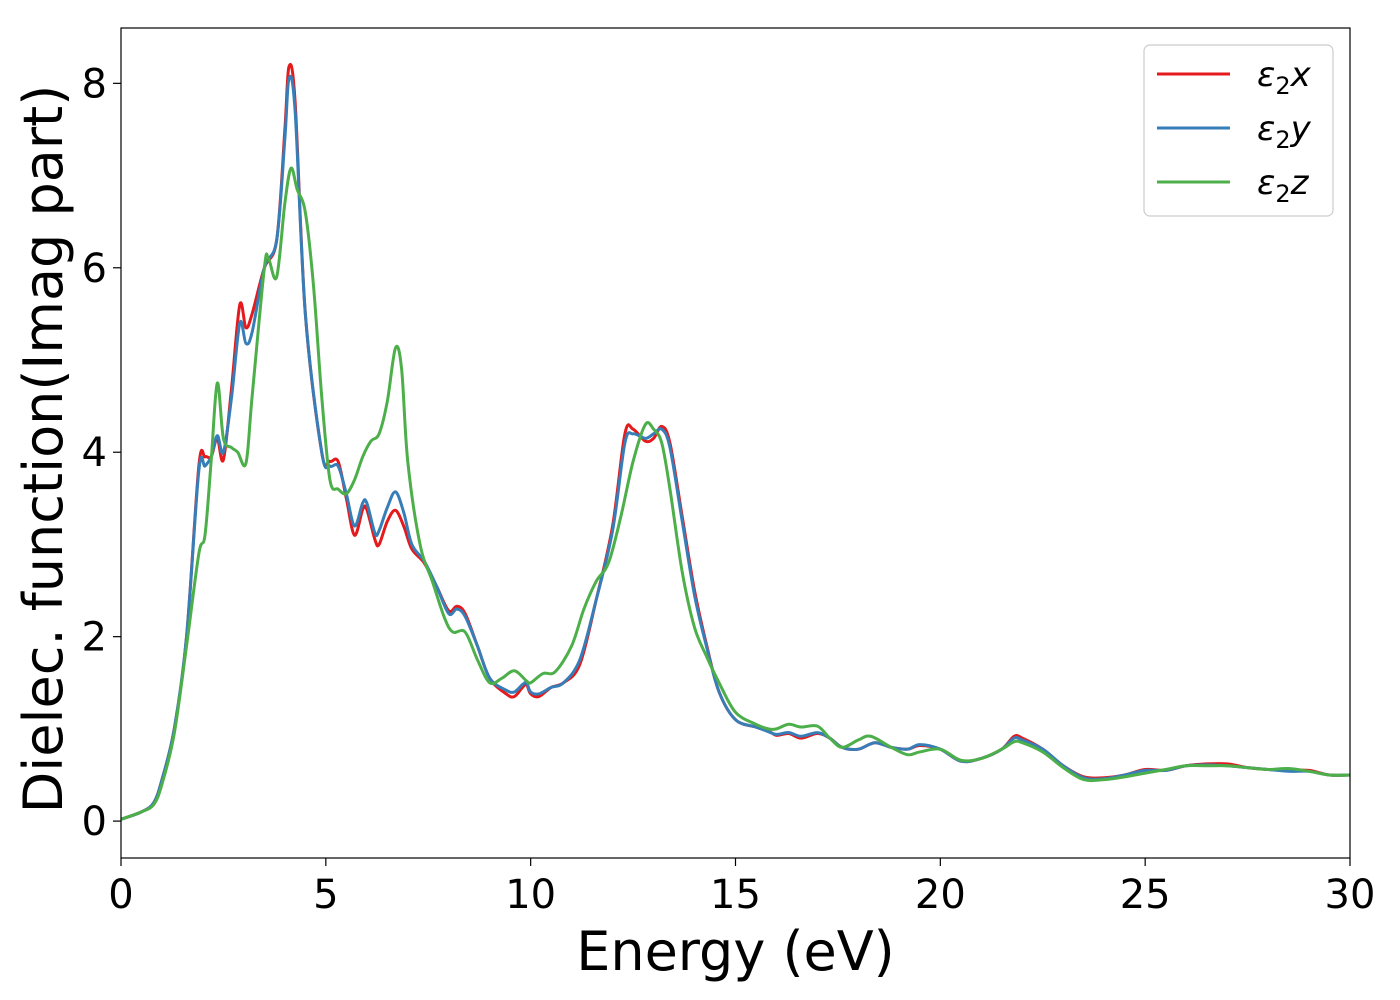 The image size is (1400, 1000). Describe the element at coordinates (1283, 185) in the screenshot. I see `legend-label-e2z: ε2z` at that location.